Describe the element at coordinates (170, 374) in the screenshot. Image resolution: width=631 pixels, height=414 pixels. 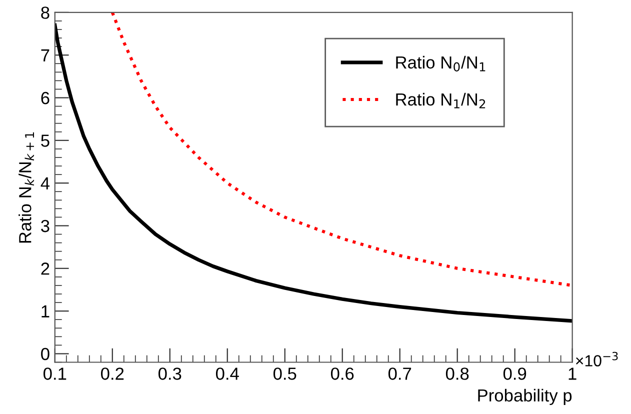
I see `x-tick-label: 0.3` at that location.